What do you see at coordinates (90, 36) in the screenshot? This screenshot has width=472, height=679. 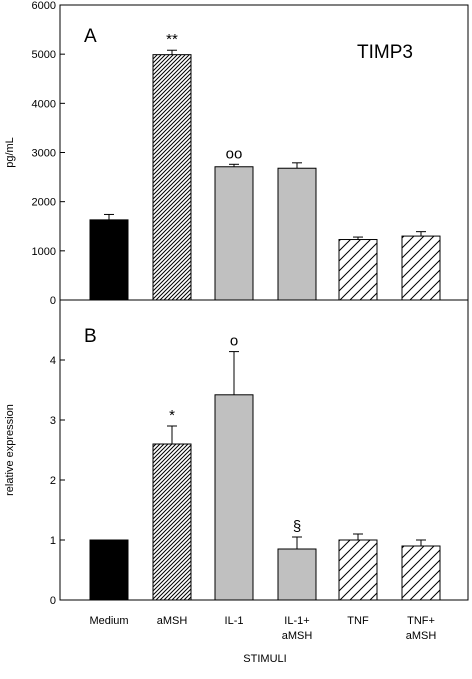 I see `panel-a-letter: A` at bounding box center [90, 36].